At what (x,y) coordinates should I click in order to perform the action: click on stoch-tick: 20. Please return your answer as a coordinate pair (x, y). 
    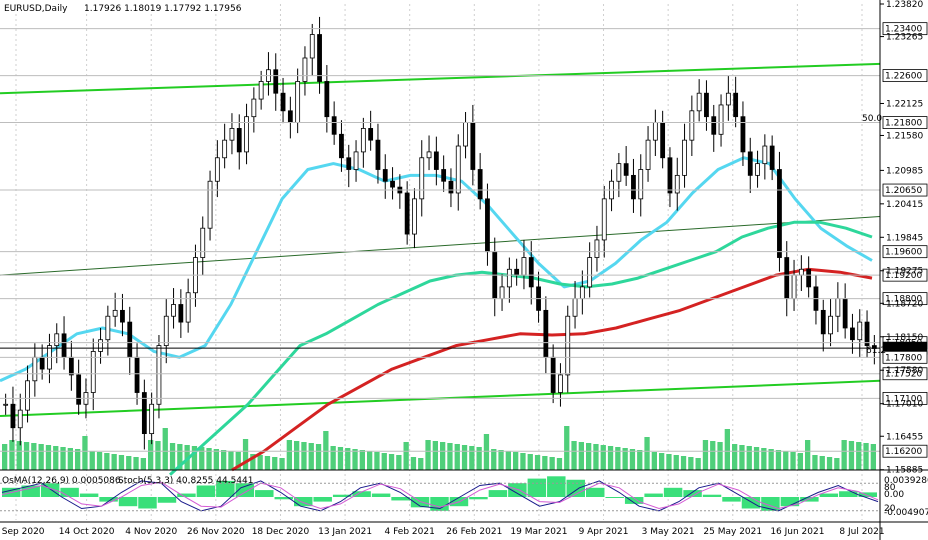
    Looking at the image, I should click on (890, 509).